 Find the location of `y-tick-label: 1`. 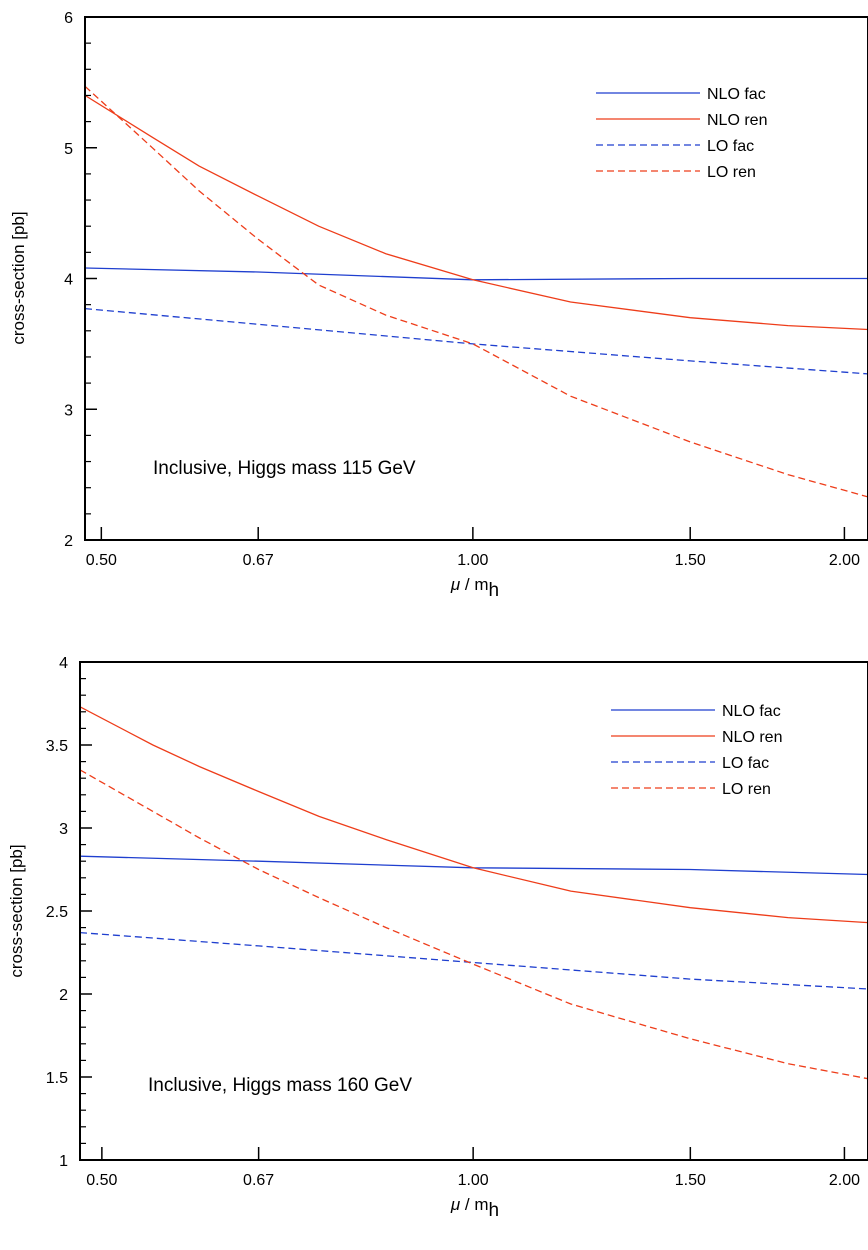

y-tick-label: 1 is located at coordinates (63, 1161).